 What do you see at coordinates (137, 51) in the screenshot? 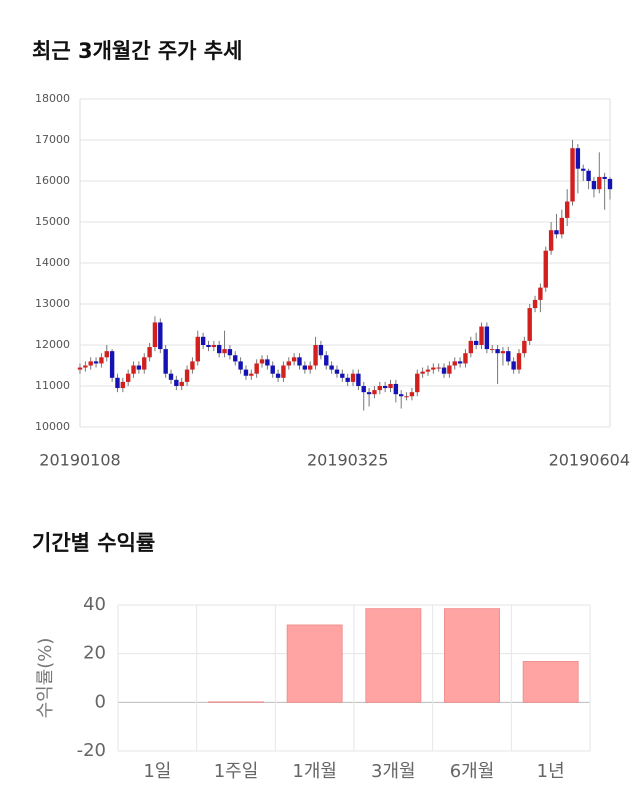
I see `chart-title: 최근 3개월간 주가 추세` at bounding box center [137, 51].